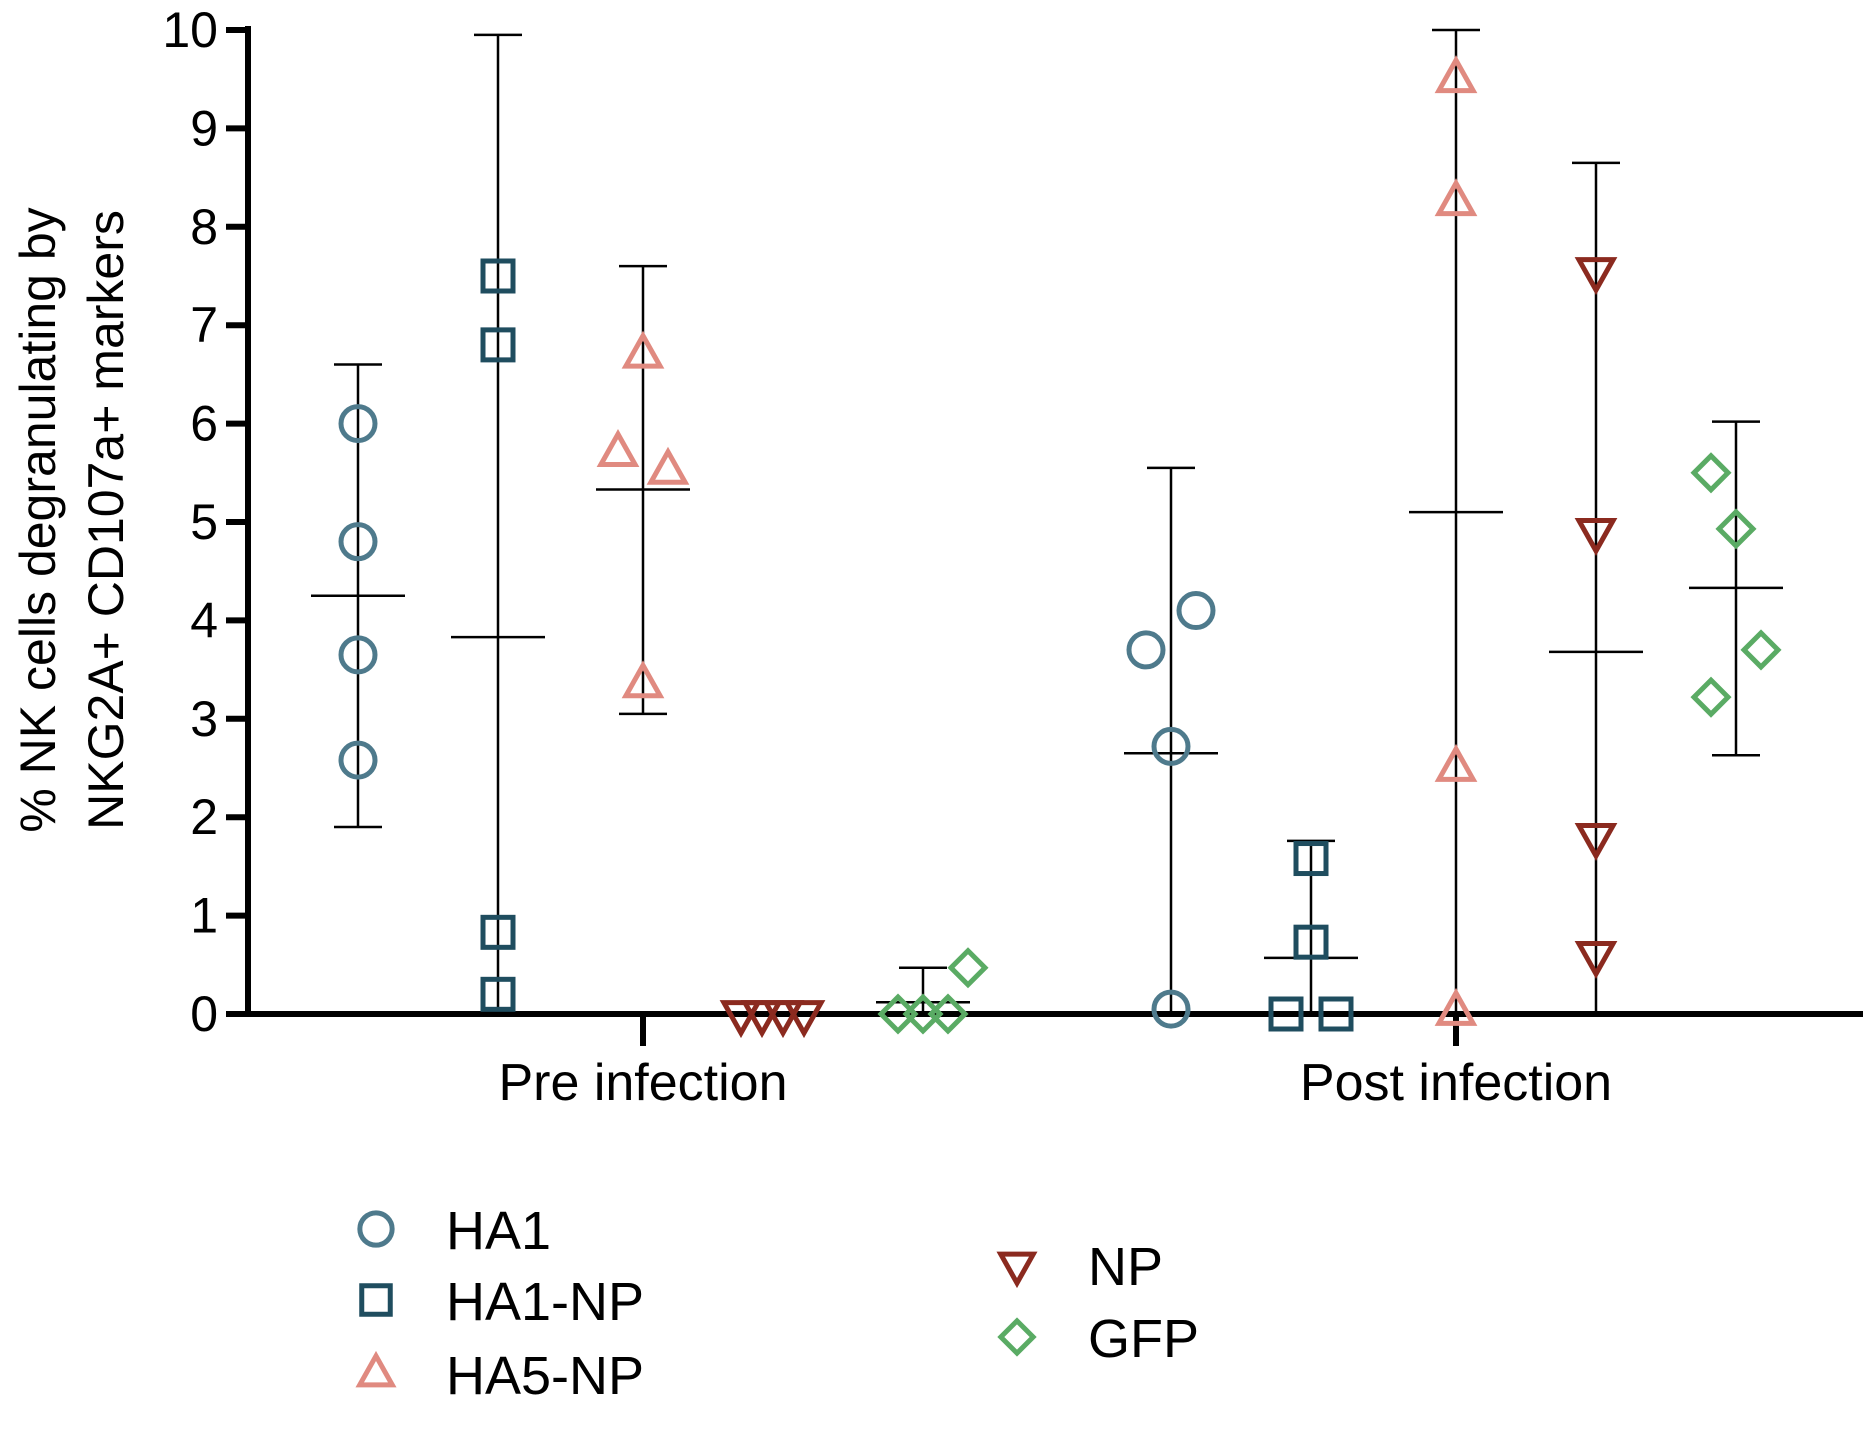  I want to click on y-tick-label: 0, so click(204, 1014).